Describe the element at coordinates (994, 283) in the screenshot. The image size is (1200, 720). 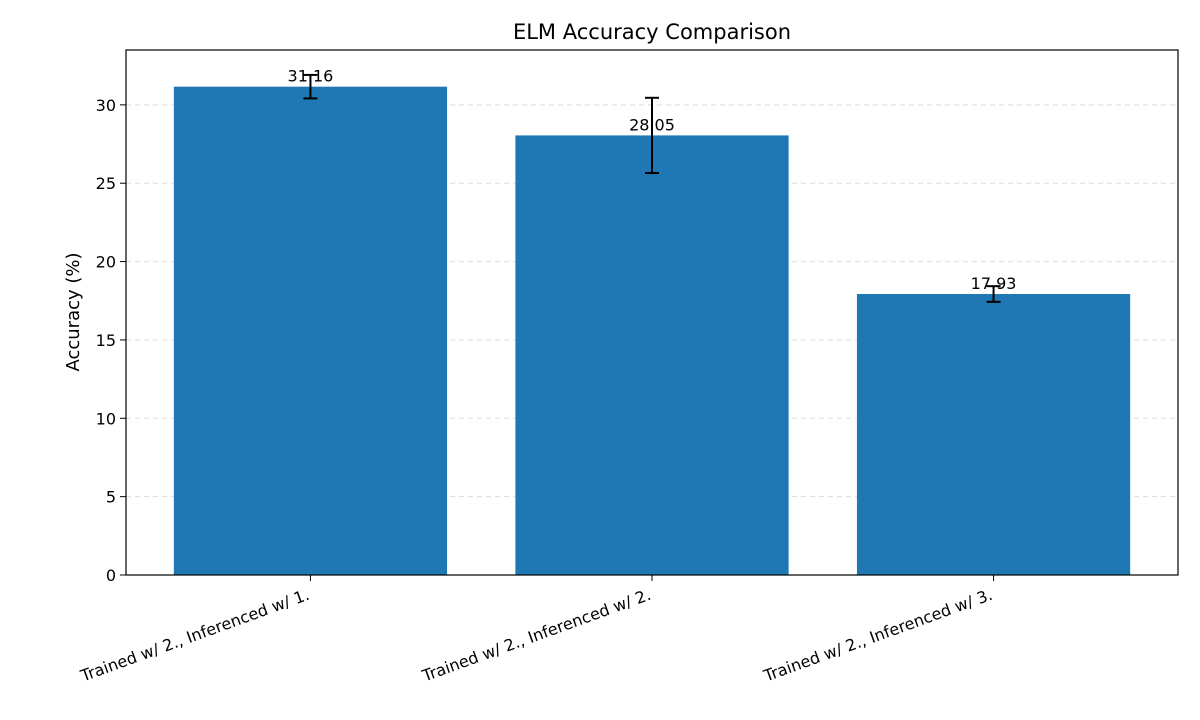
I see `bar-value-label: 17.93` at that location.